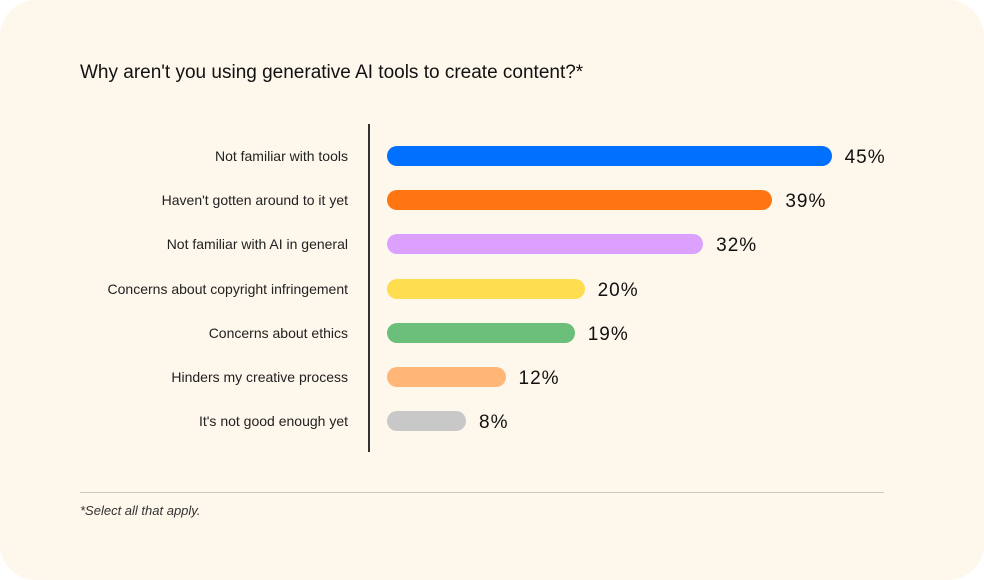 This screenshot has width=984, height=580. What do you see at coordinates (494, 423) in the screenshot?
I see `value-label: 8%` at bounding box center [494, 423].